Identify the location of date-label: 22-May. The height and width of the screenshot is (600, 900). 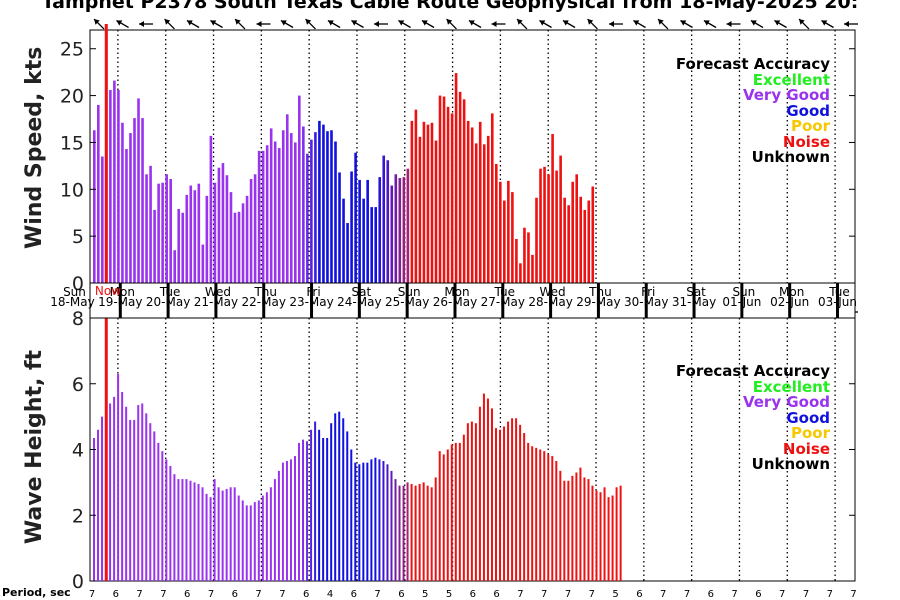
(264, 302).